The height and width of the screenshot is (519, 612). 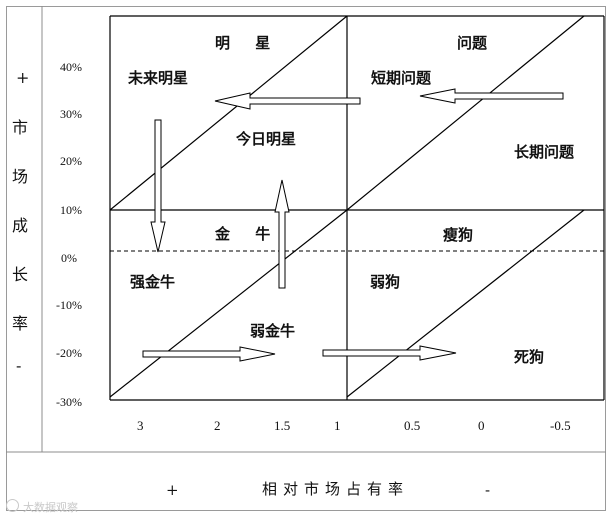 I want to click on y-axis-title-char-4: 长, so click(x=20, y=274).